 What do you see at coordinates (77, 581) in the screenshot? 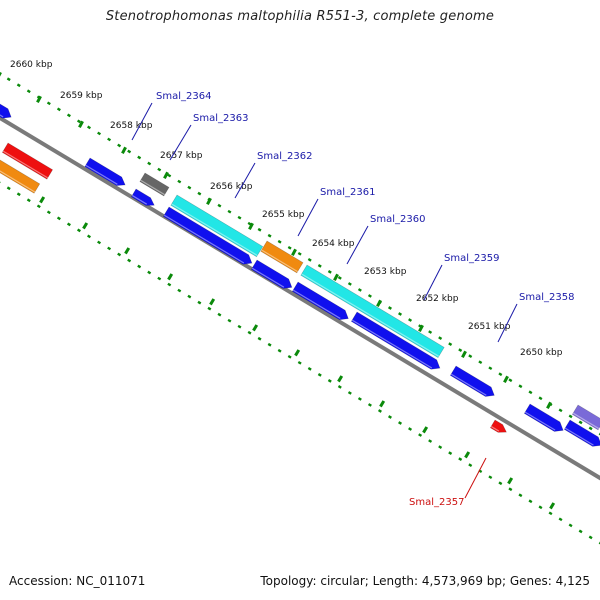
I see `accession-label: Accession: NC_011071` at bounding box center [77, 581].